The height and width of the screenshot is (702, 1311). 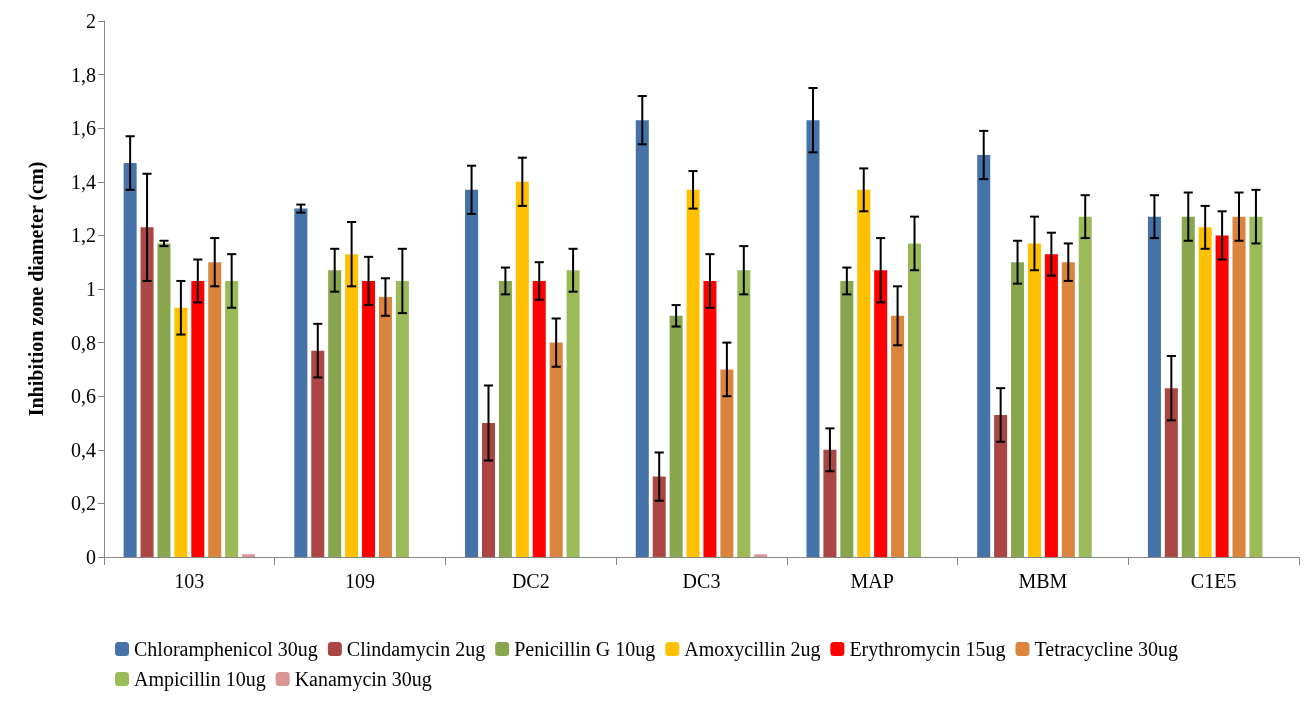 I want to click on y-tick-label: 1,4, so click(x=83, y=181).